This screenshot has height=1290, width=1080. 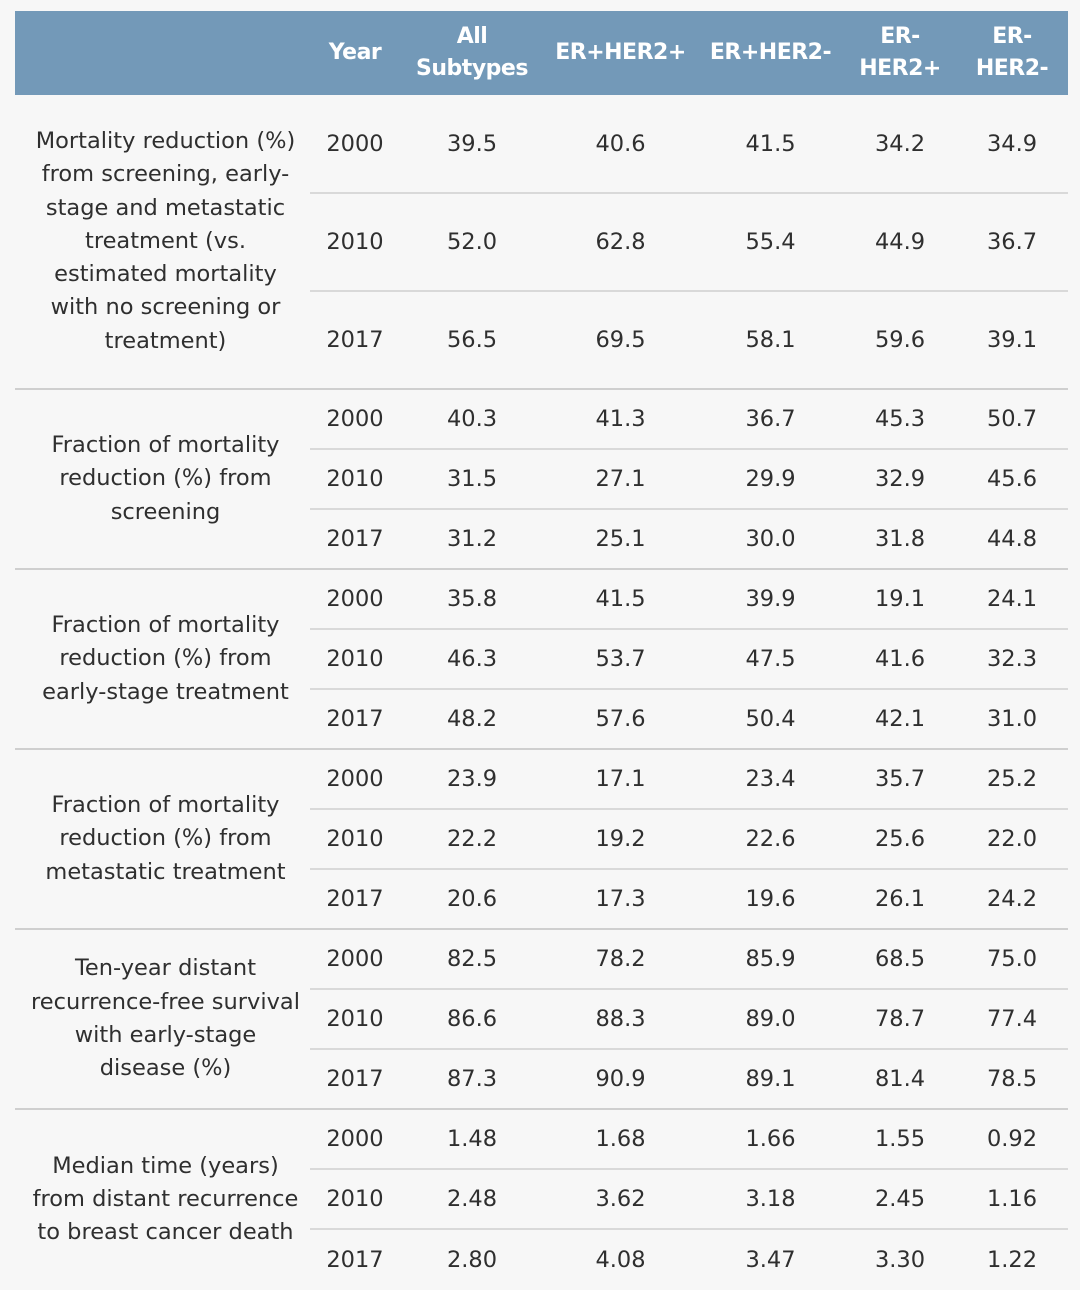 I want to click on er-pos-her2-pos-cell: 17.1, so click(x=620, y=779).